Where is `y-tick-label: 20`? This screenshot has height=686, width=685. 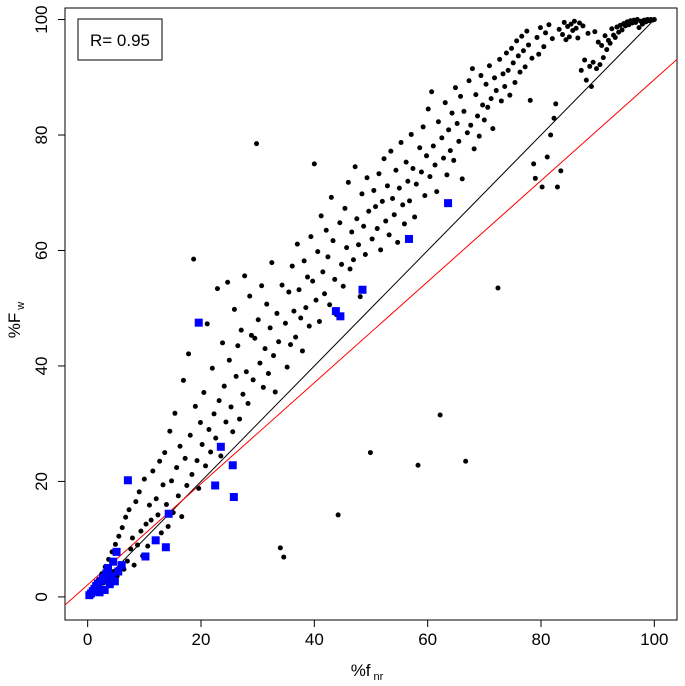 y-tick-label: 20 is located at coordinates (41, 481).